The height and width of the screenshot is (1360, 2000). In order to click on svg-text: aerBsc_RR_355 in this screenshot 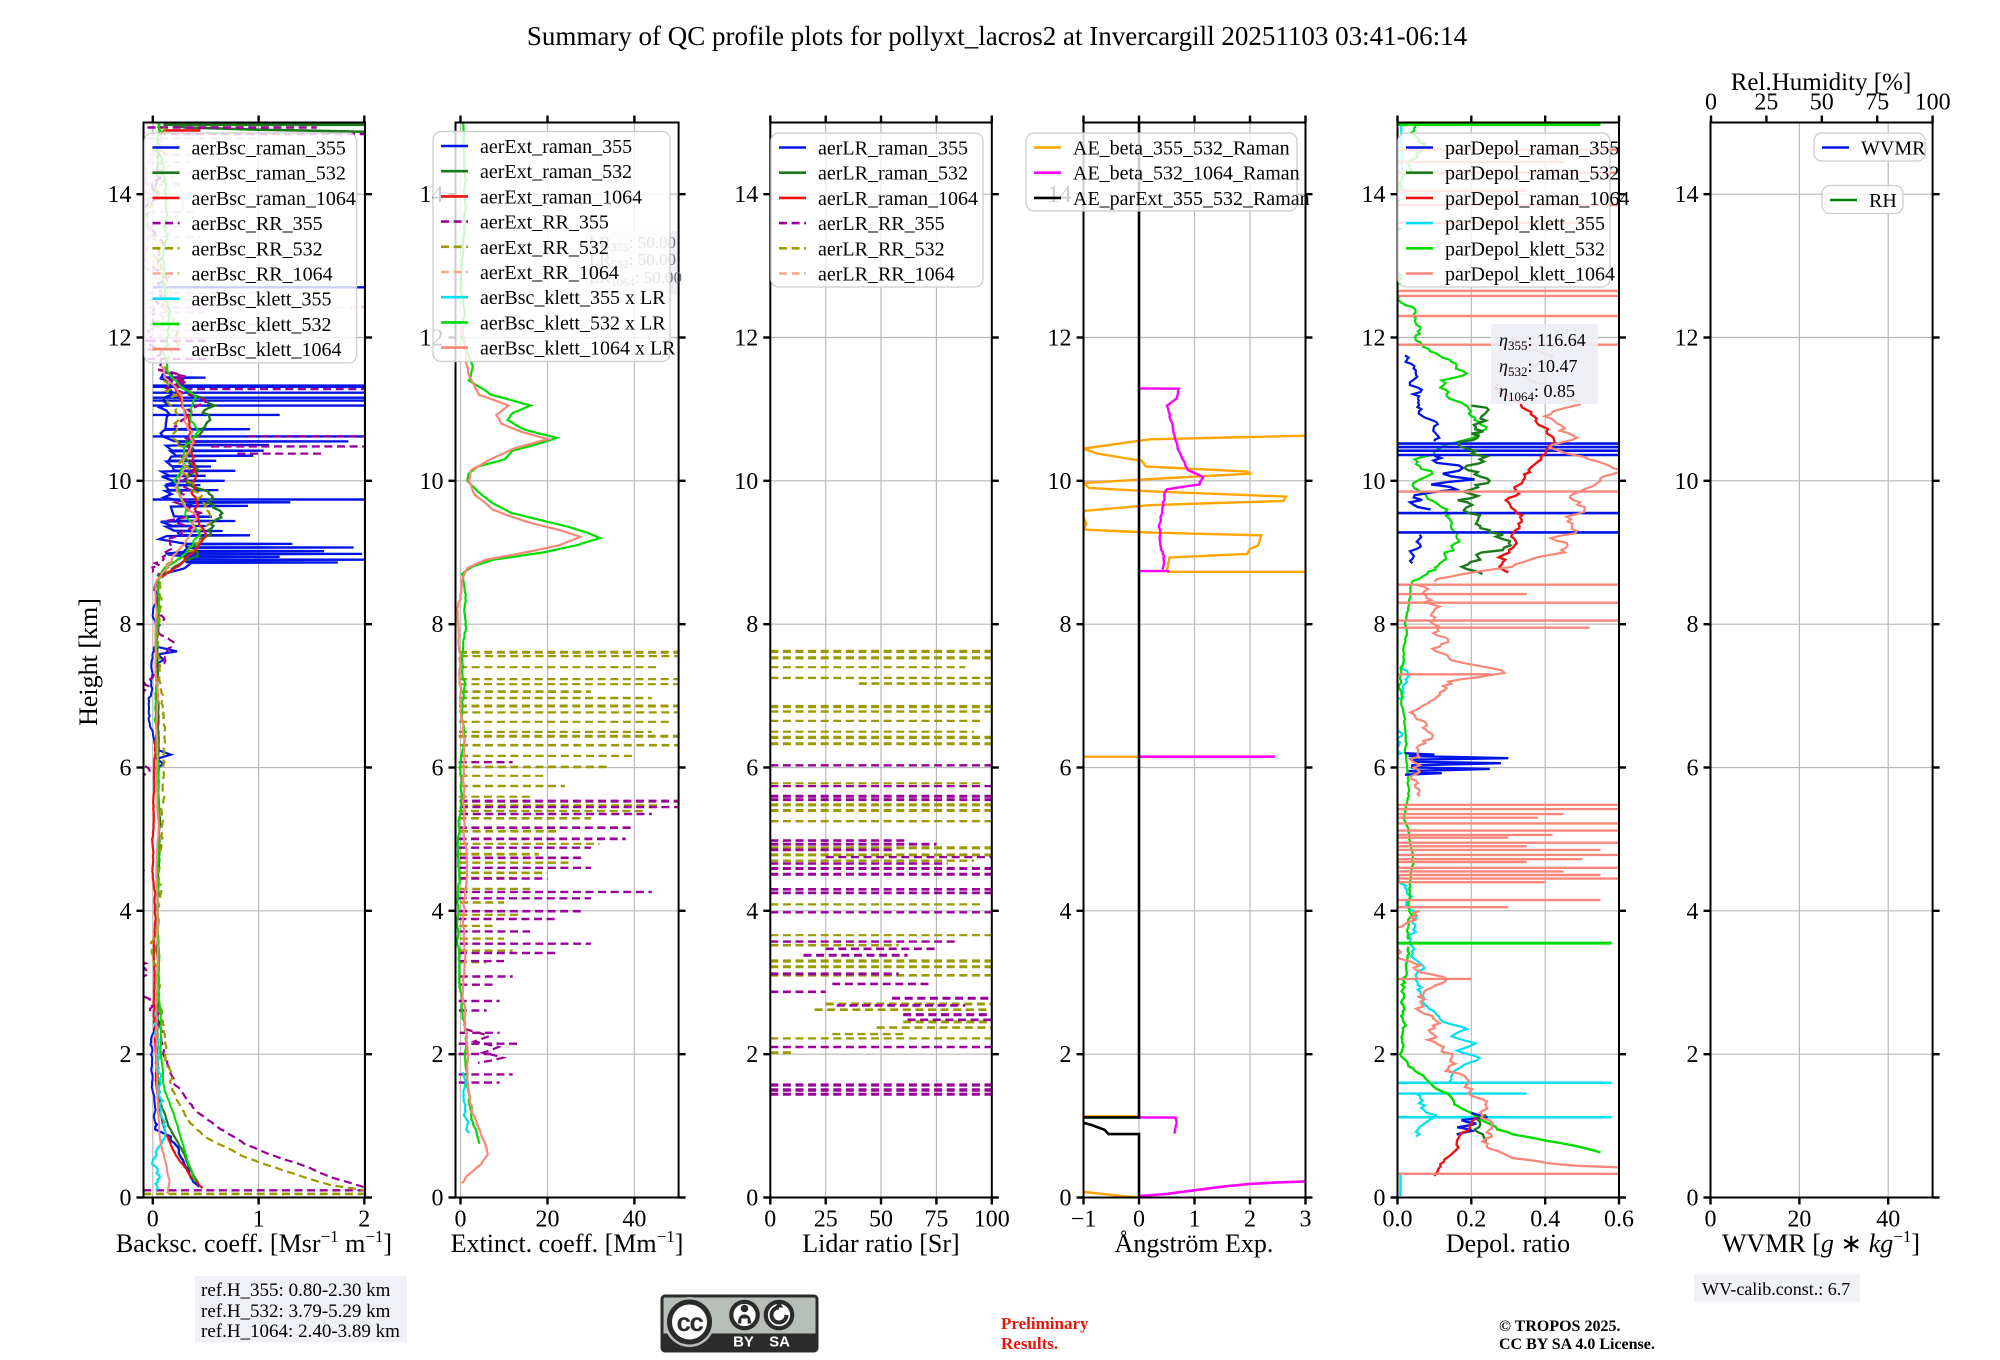, I will do `click(257, 224)`.